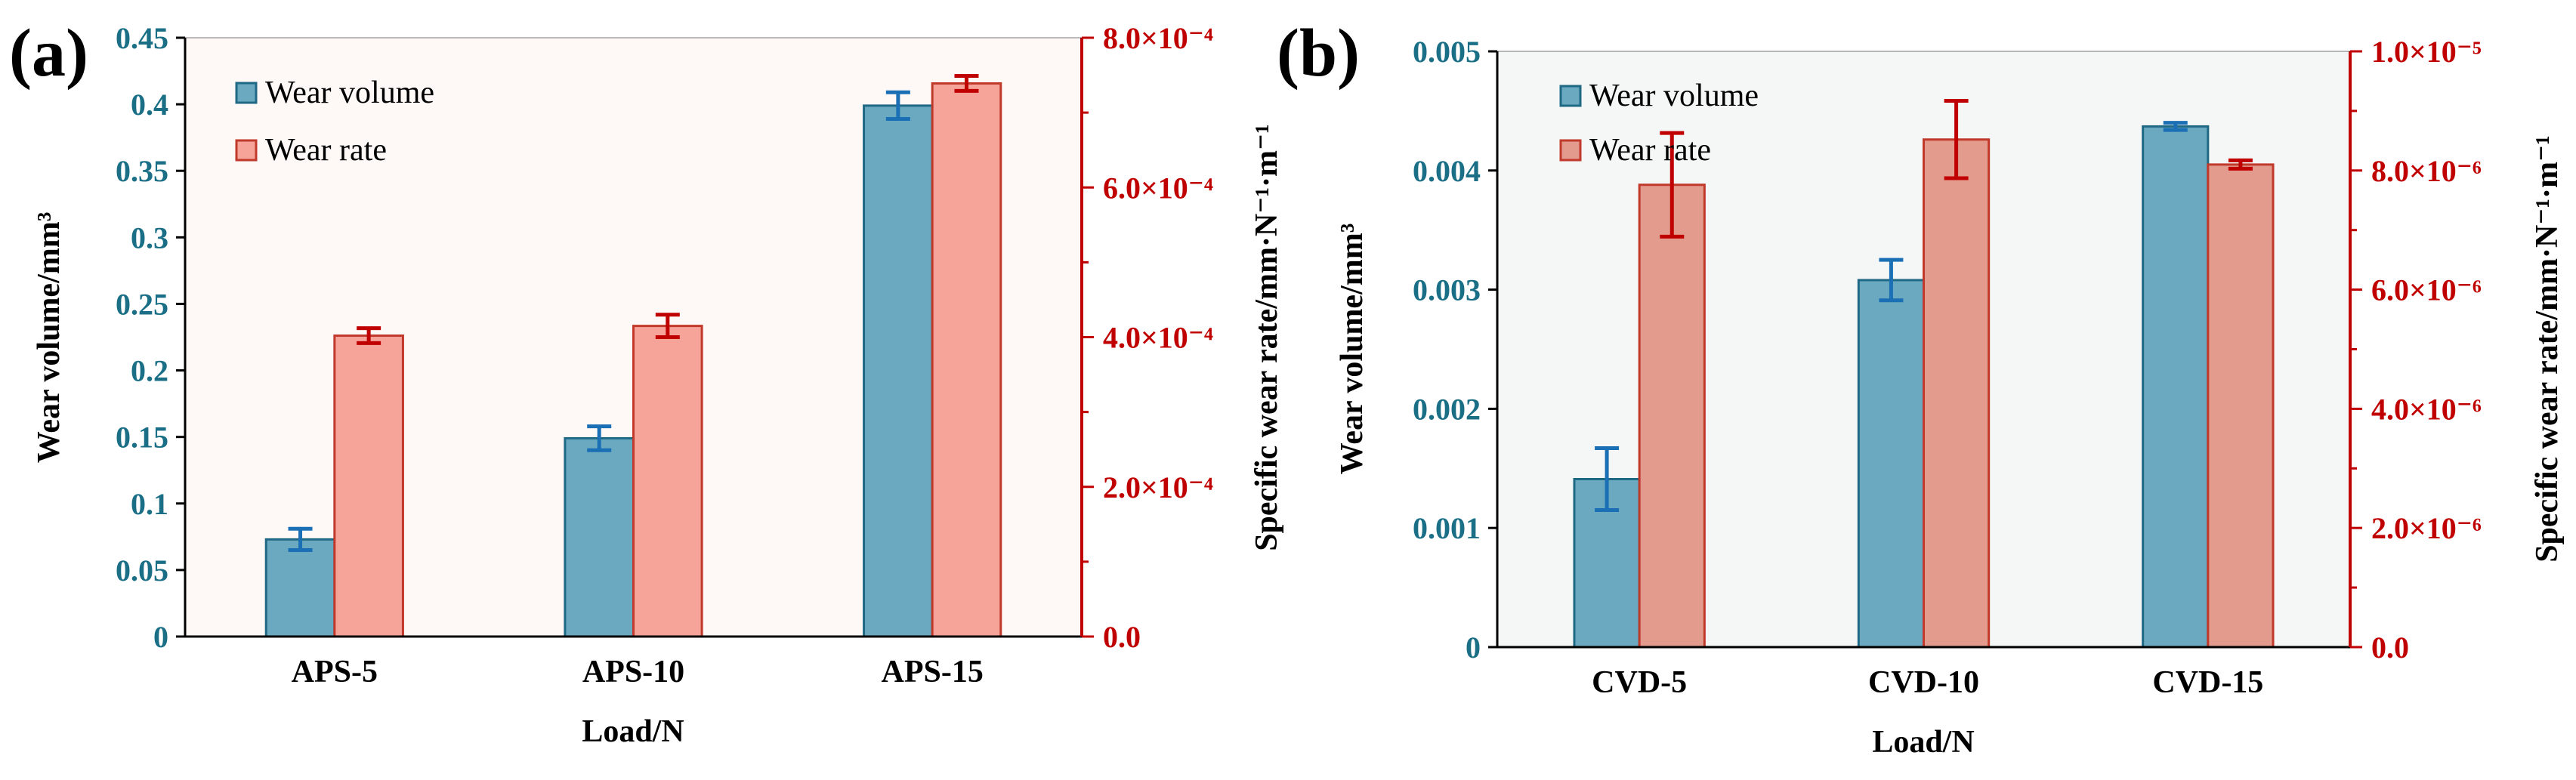  I want to click on left-tick-label: 0.45, so click(142, 38).